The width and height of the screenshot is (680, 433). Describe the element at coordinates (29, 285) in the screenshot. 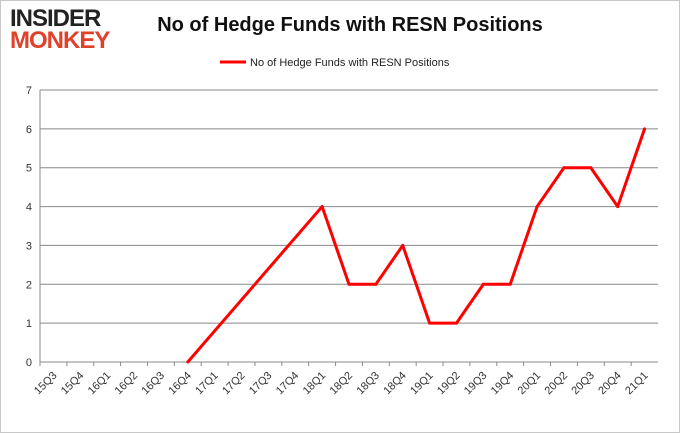

I see `y-tick-label: 2` at that location.